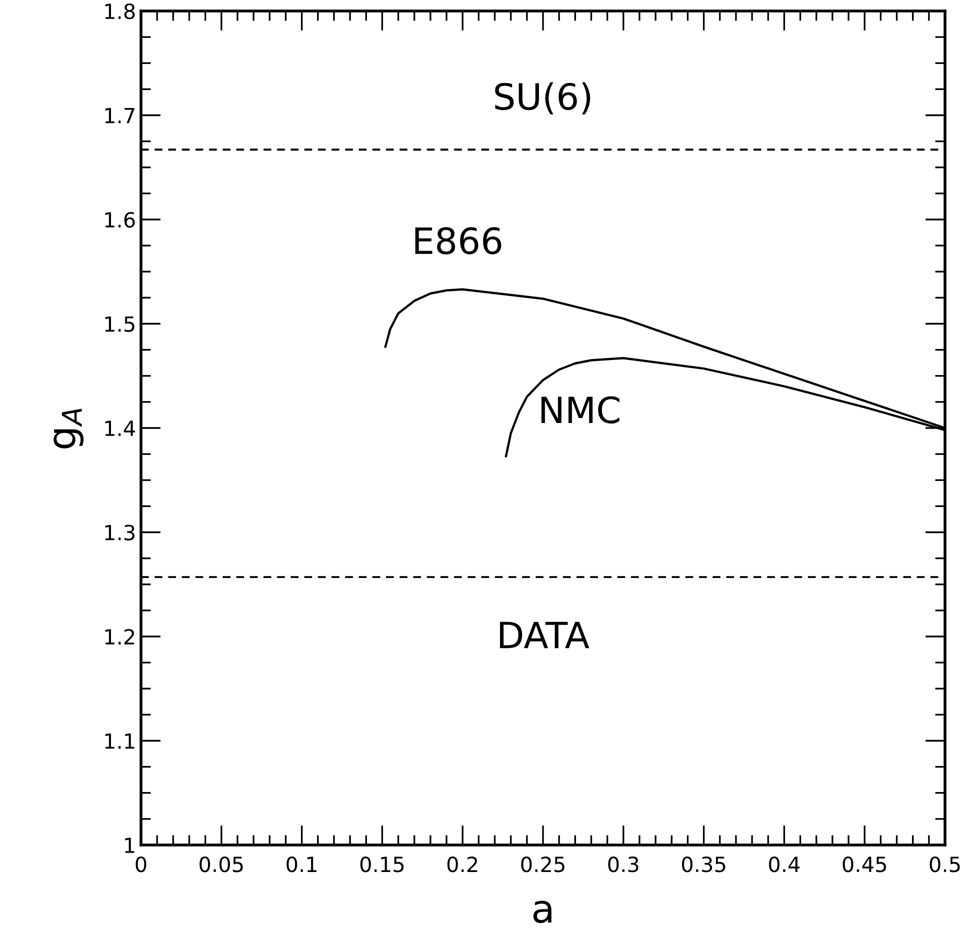 This screenshot has height=938, width=967. I want to click on x-tick-label: 0.4, so click(784, 864).